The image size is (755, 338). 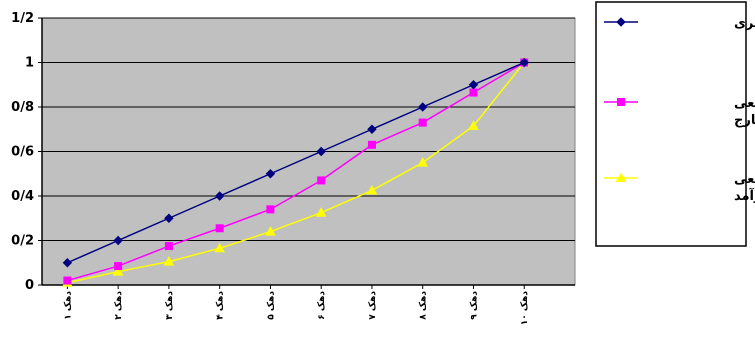 What do you see at coordinates (373, 305) in the screenshot?
I see `x-tick-label: دهک ۷` at bounding box center [373, 305].